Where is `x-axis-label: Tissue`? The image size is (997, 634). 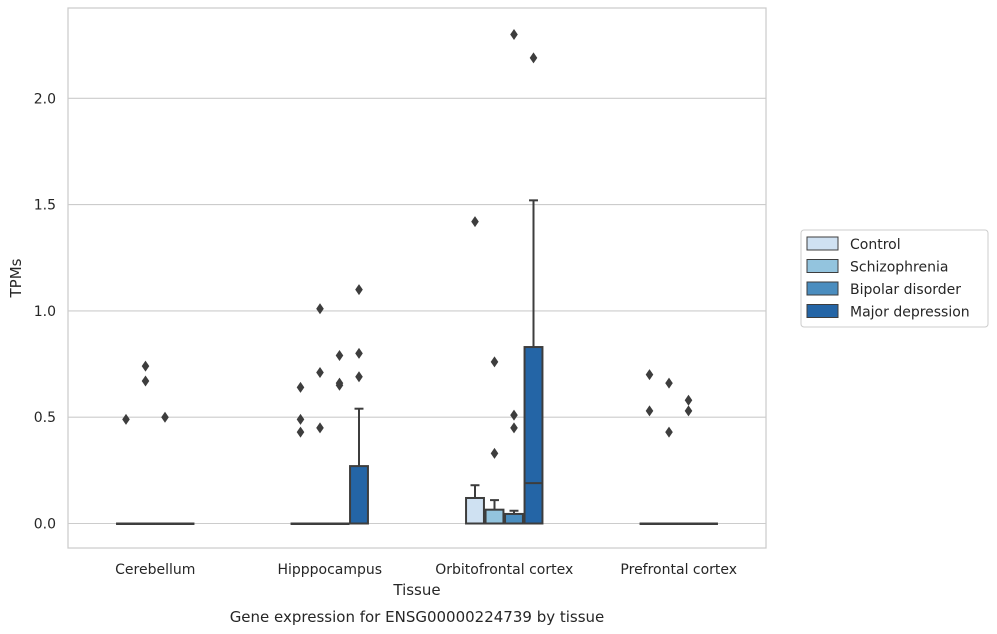 x-axis-label: Tissue is located at coordinates (416, 590).